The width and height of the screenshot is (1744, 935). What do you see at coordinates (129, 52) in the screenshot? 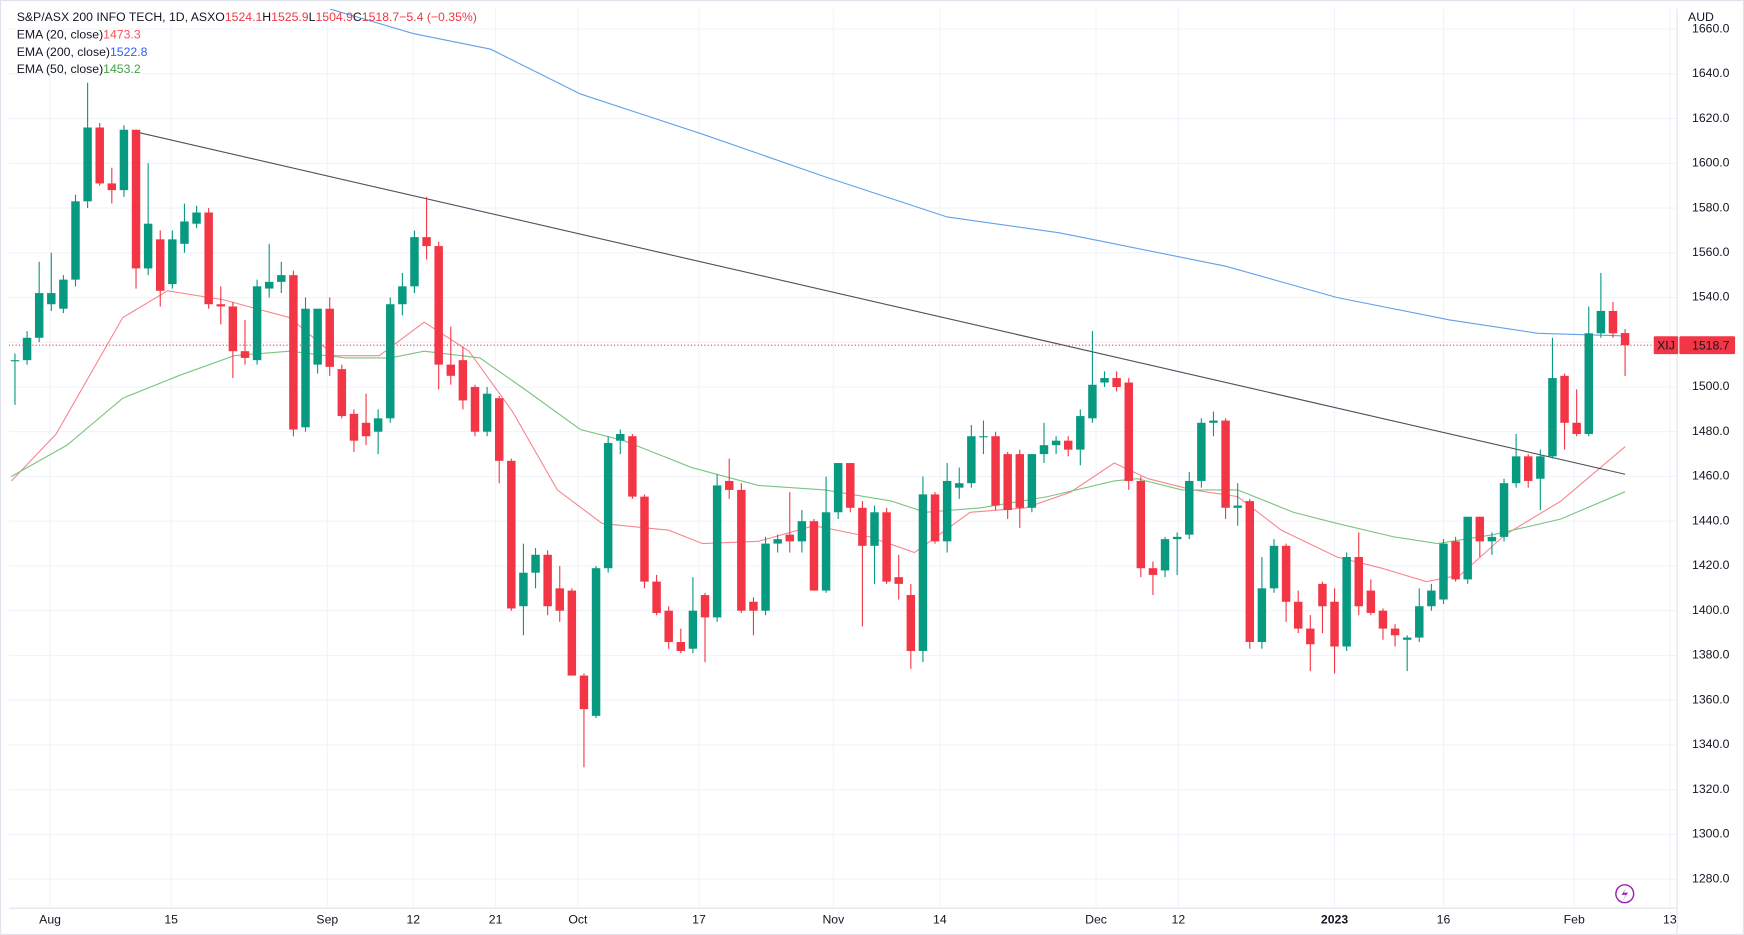
I see `legend-value: 1522.8` at bounding box center [129, 52].